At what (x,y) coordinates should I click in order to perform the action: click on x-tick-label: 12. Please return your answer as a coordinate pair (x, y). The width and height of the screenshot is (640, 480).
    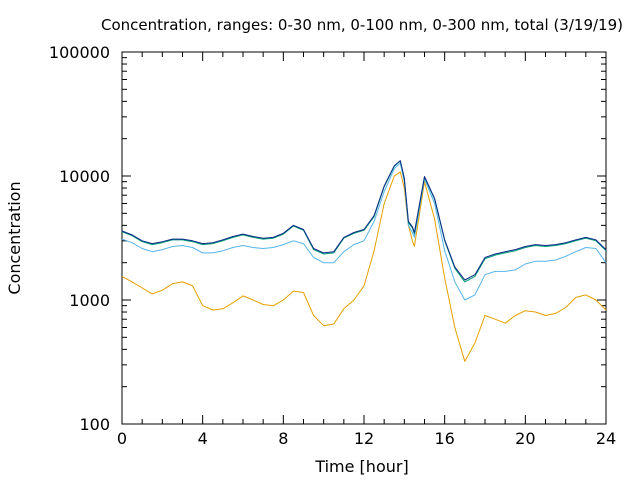
    Looking at the image, I should click on (364, 438).